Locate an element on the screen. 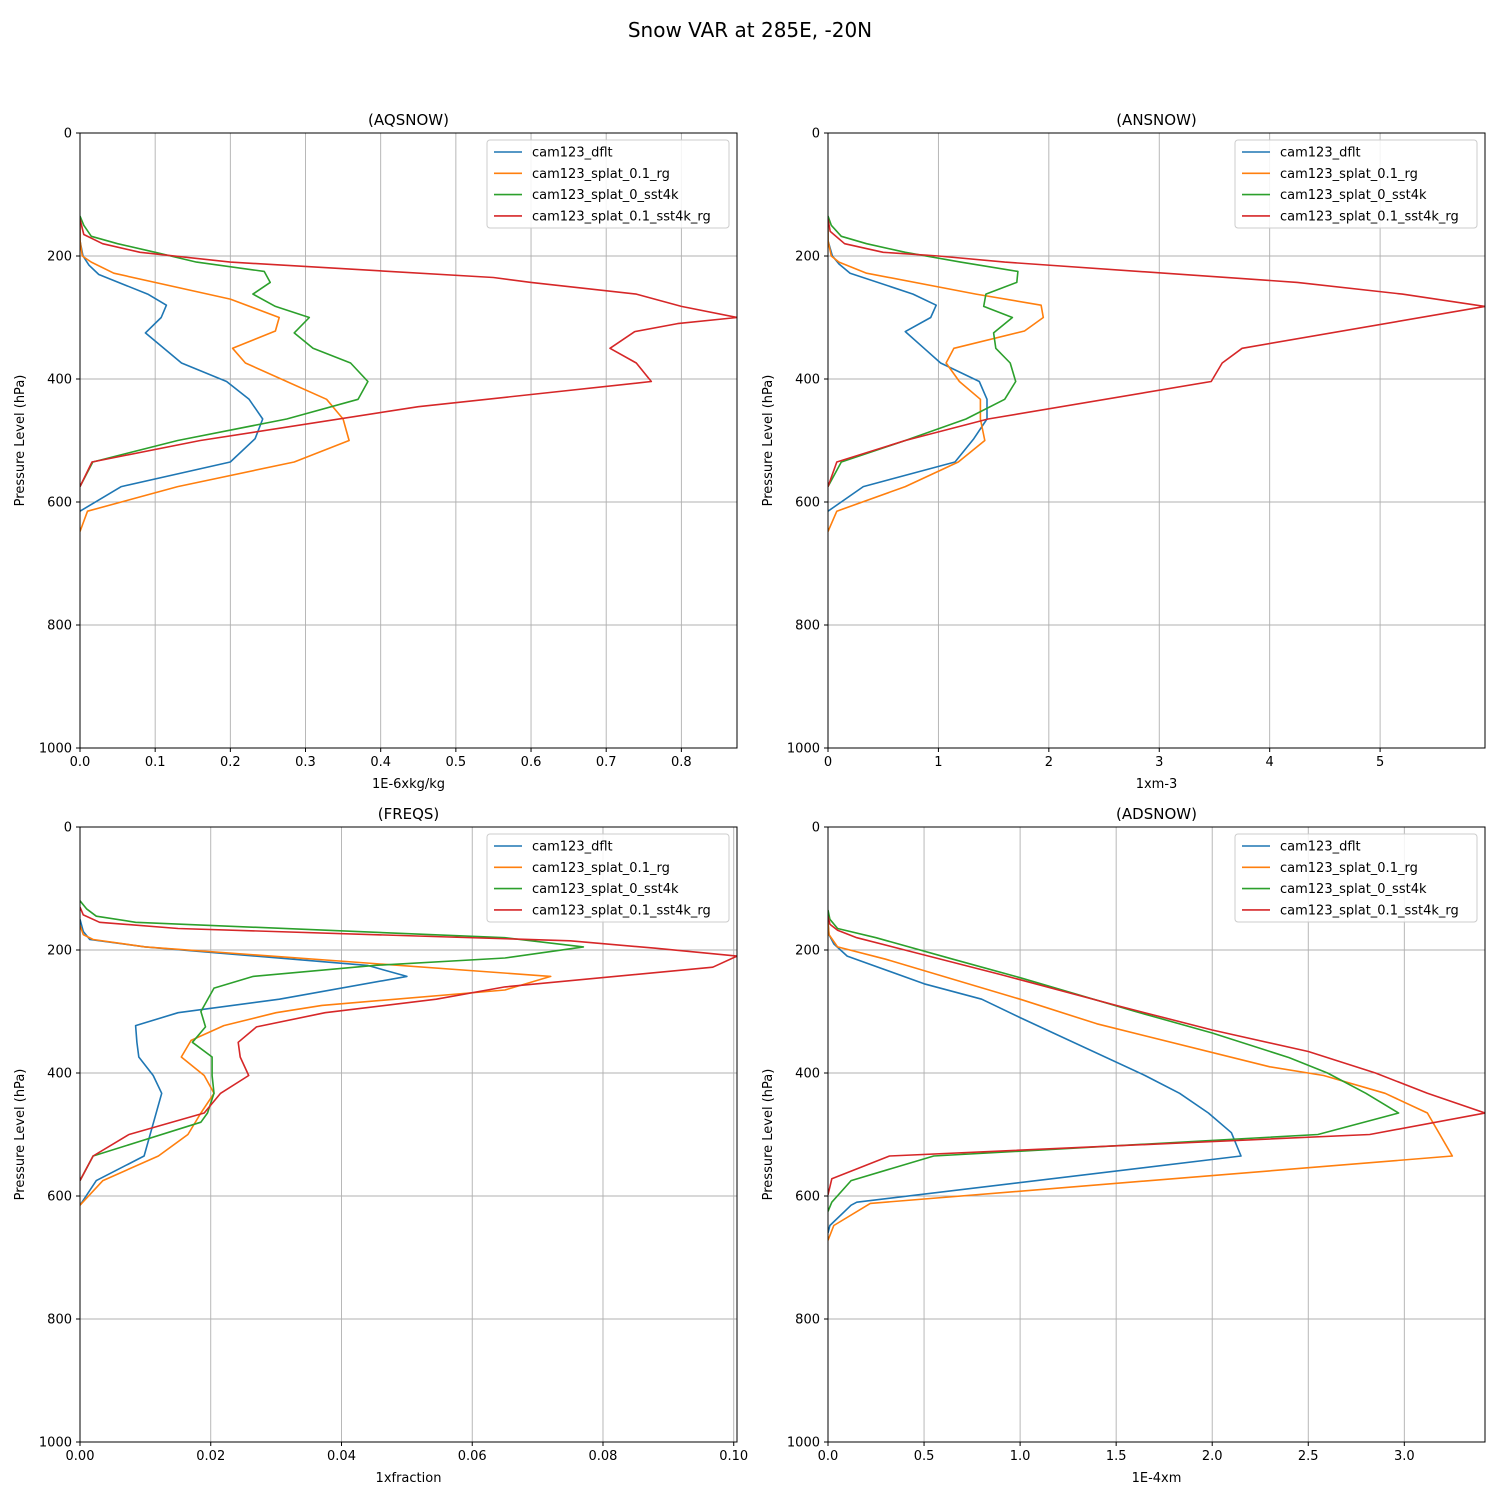  x-tick-label: 3 is located at coordinates (1159, 762).